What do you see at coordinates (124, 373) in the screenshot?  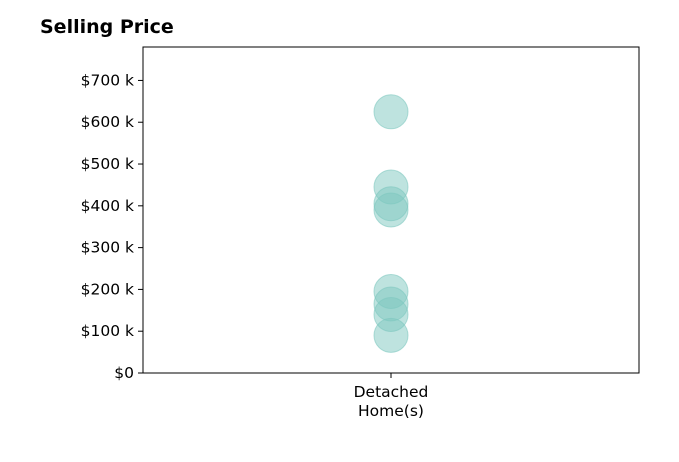 I see `y-tick-label: $0` at bounding box center [124, 373].